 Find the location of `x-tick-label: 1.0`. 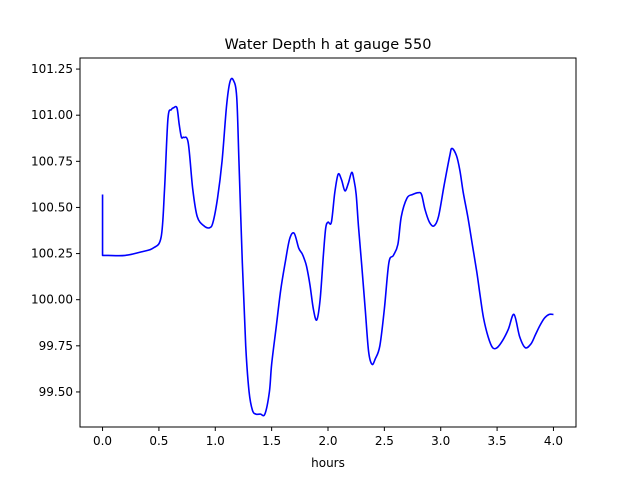

x-tick-label: 1.0 is located at coordinates (215, 441).